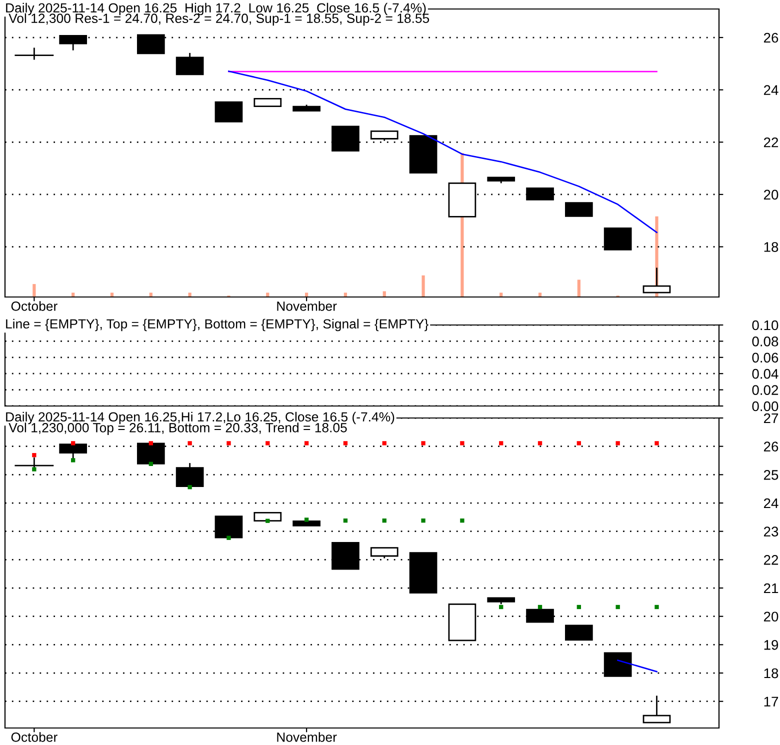  What do you see at coordinates (765, 406) in the screenshot?
I see `y-tick-label: 0.00` at bounding box center [765, 406].